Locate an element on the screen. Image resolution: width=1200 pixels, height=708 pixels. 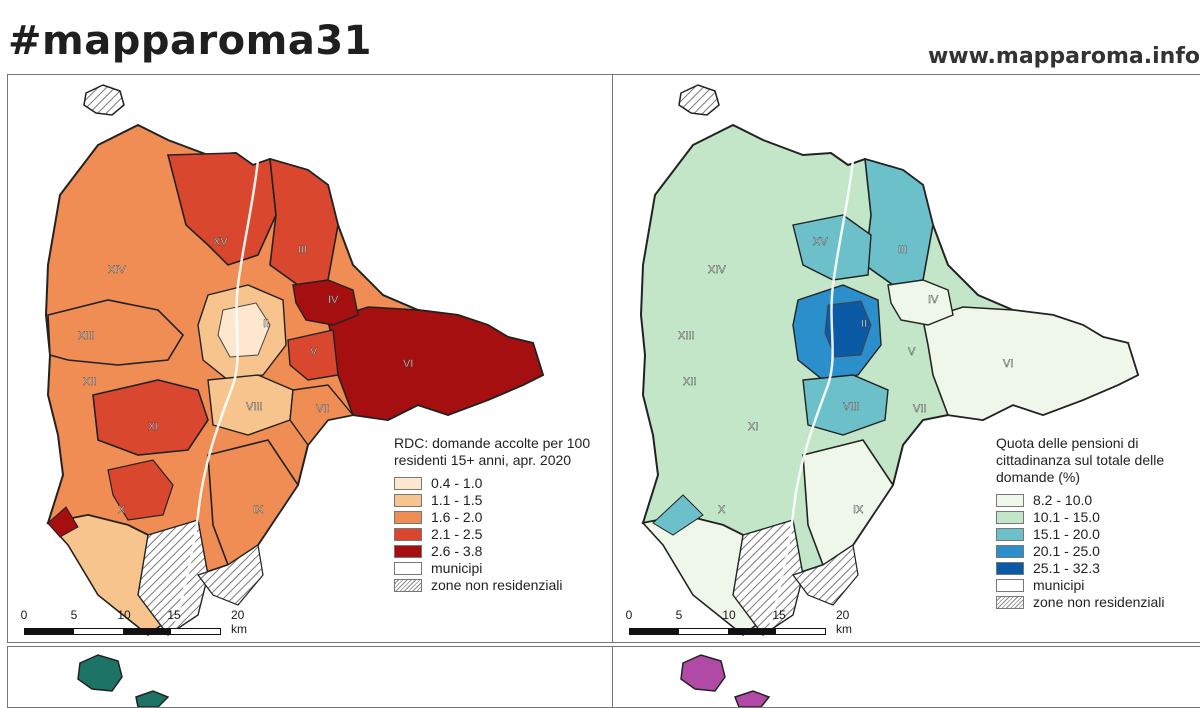
svg-text: V is located at coordinates (912, 352).